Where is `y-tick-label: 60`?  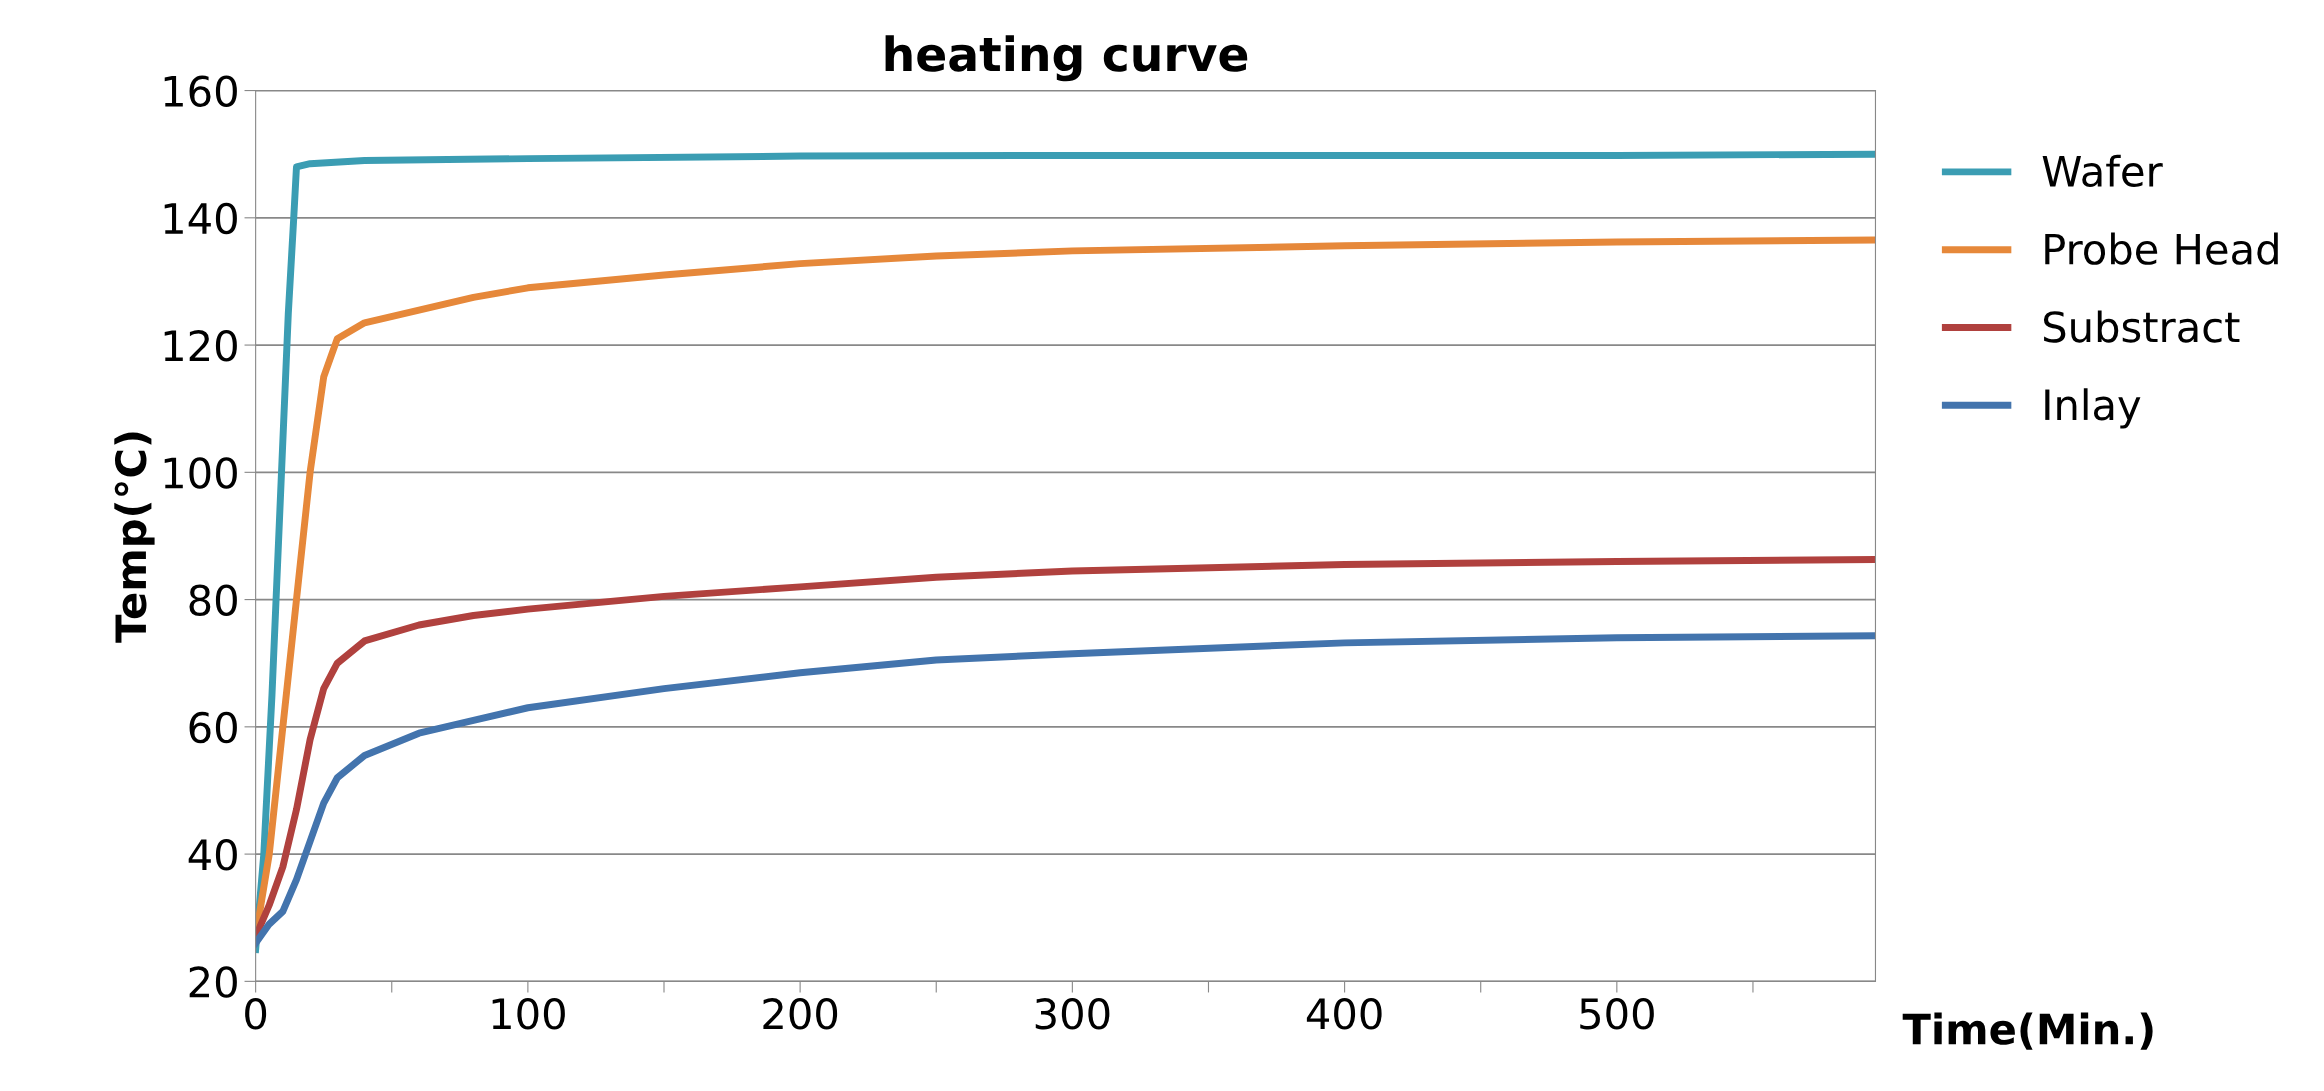
y-tick-label: 60 is located at coordinates (213, 727).